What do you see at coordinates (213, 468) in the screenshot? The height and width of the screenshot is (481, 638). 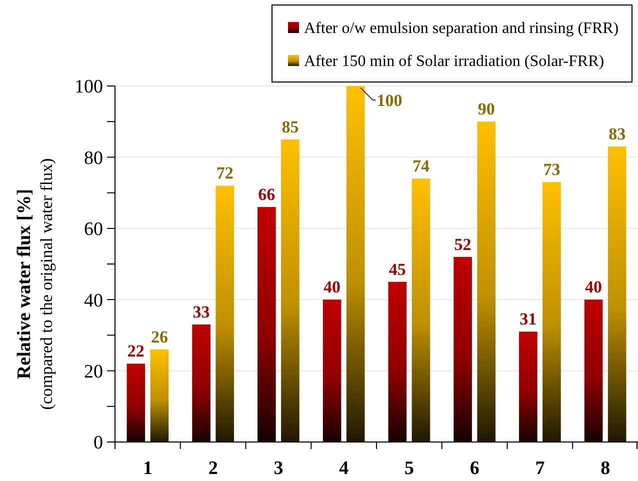 I see `x-tick-label: 2` at bounding box center [213, 468].